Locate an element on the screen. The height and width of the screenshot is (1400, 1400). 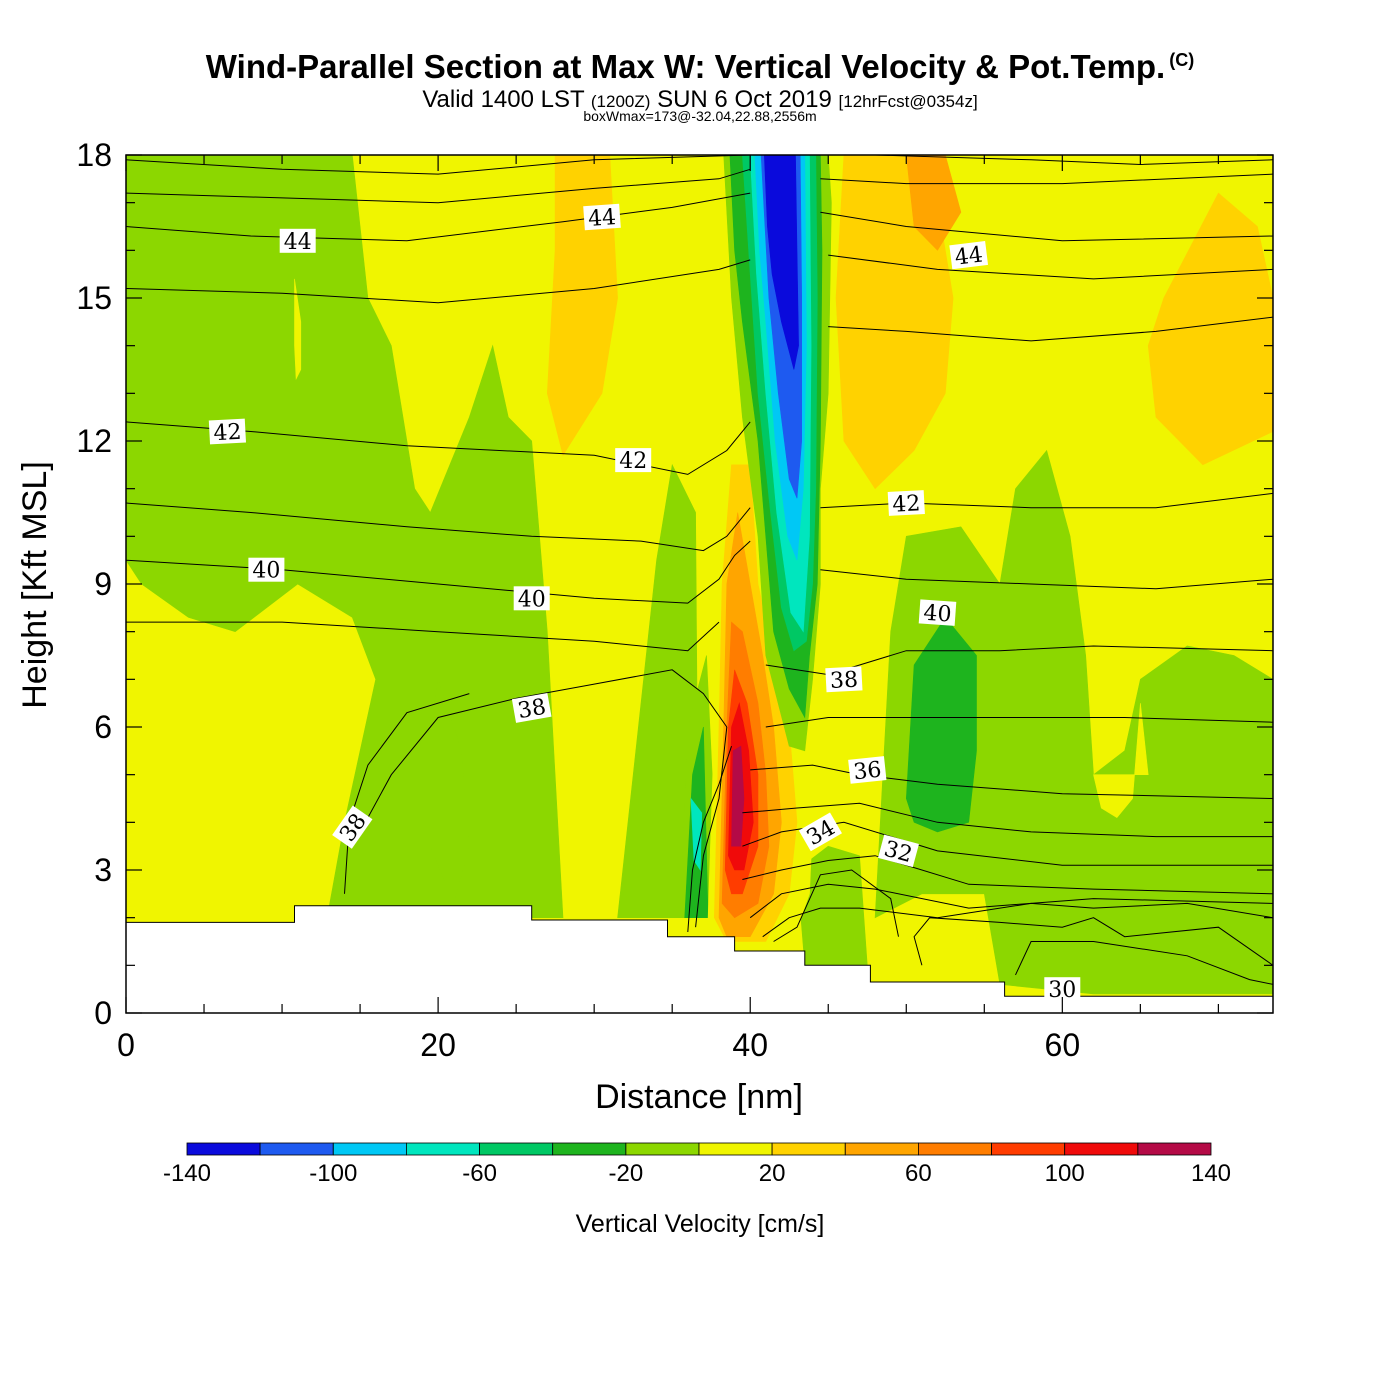
copyright-mark: (C) is located at coordinates (1182, 60).